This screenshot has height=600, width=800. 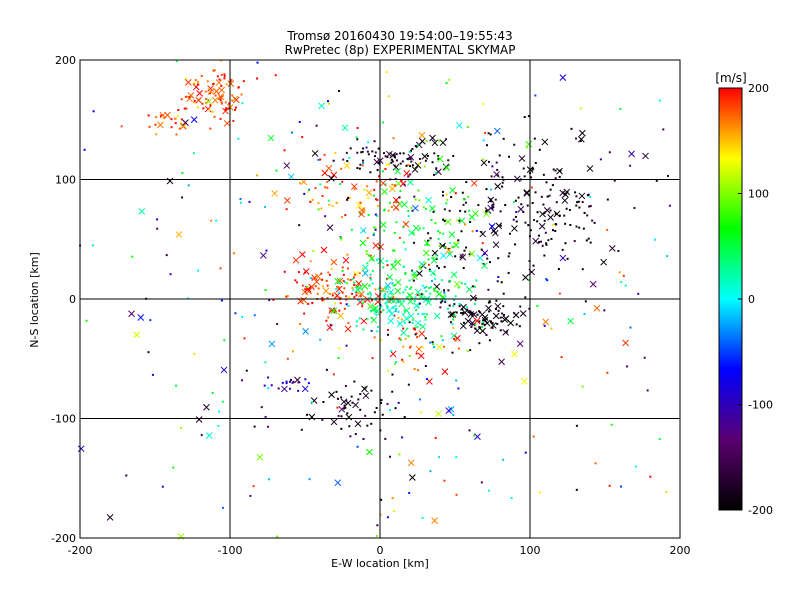 I want to click on colorbar-label: [m/s], so click(x=730, y=78).